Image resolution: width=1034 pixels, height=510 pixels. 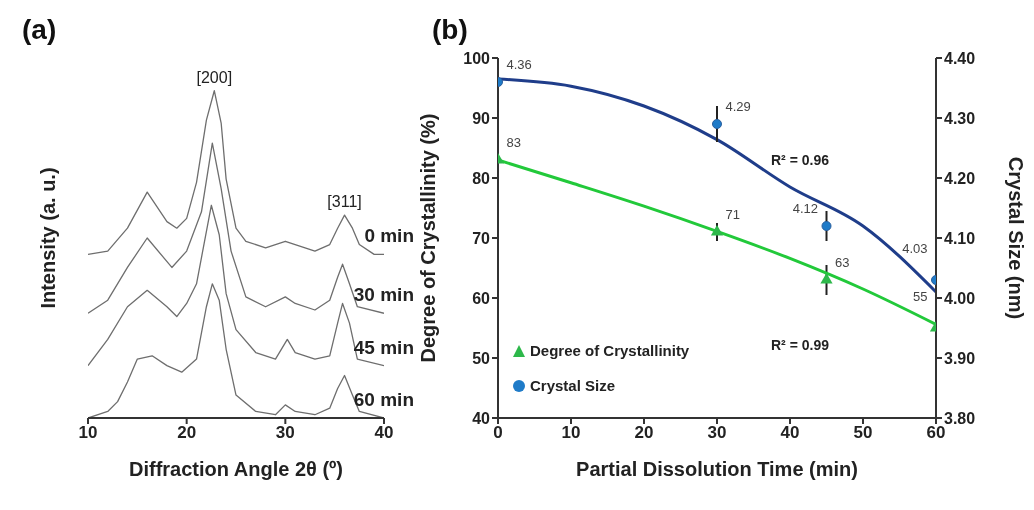 I want to click on data-label: 71, so click(x=732, y=215).